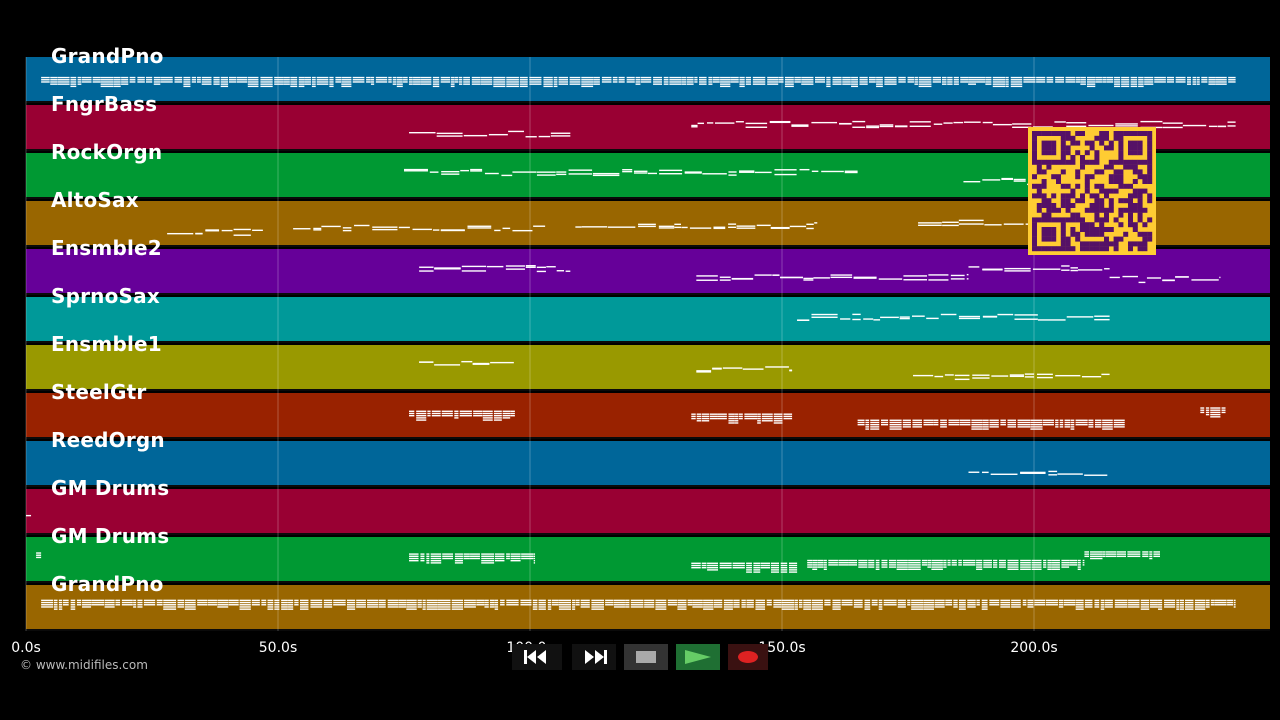 This screenshot has width=1280, height=720. What do you see at coordinates (107, 152) in the screenshot?
I see `track-name: RockOrgn` at bounding box center [107, 152].